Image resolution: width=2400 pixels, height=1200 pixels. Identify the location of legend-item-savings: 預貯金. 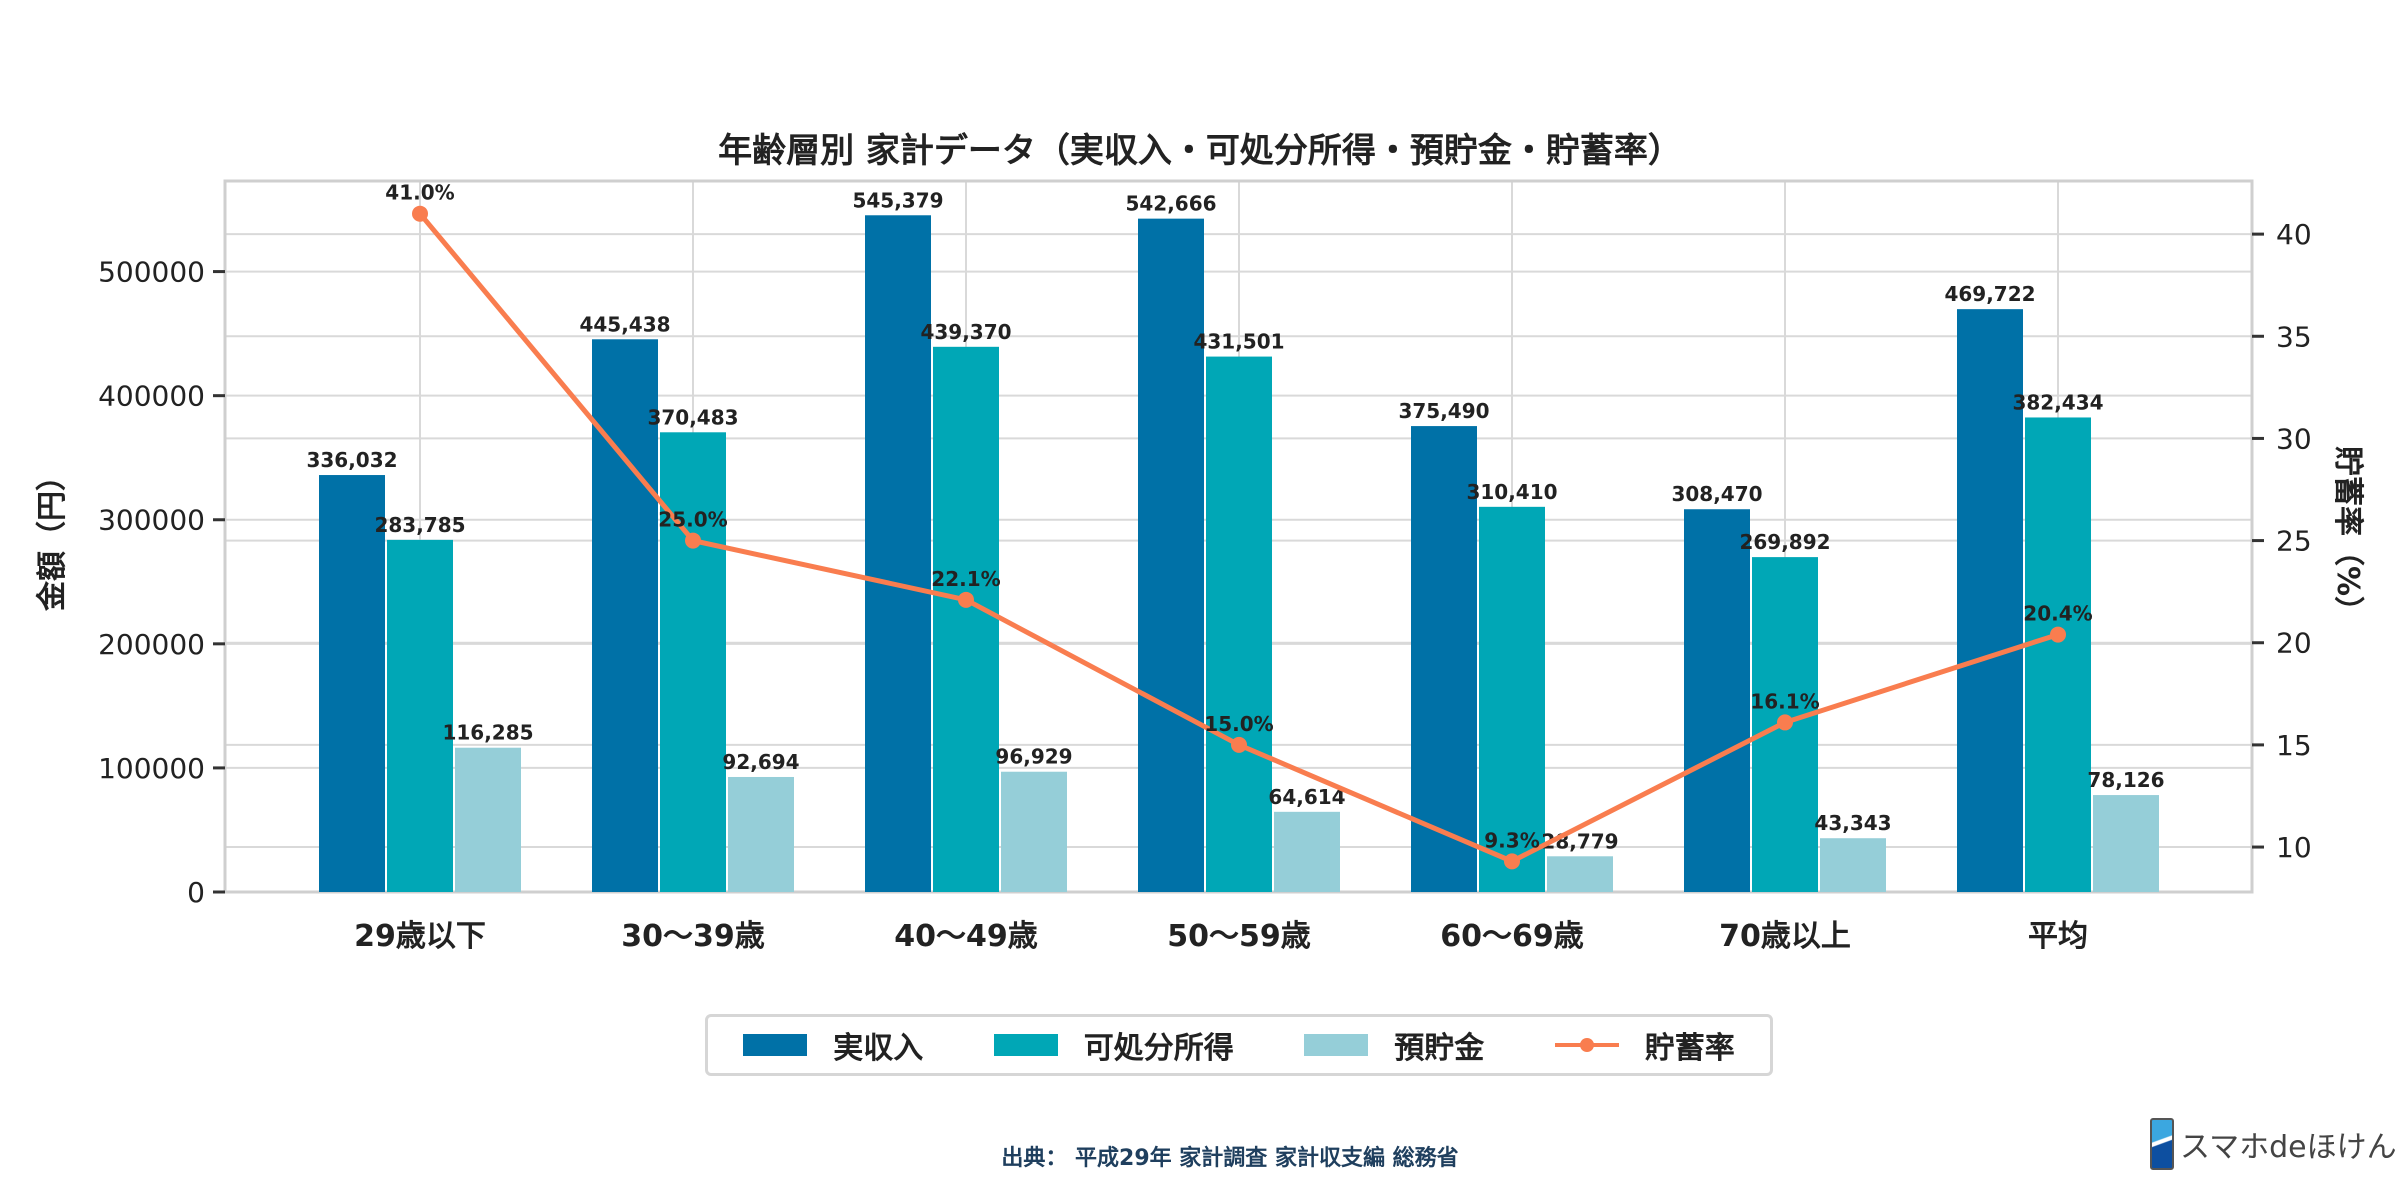
(1394, 1045).